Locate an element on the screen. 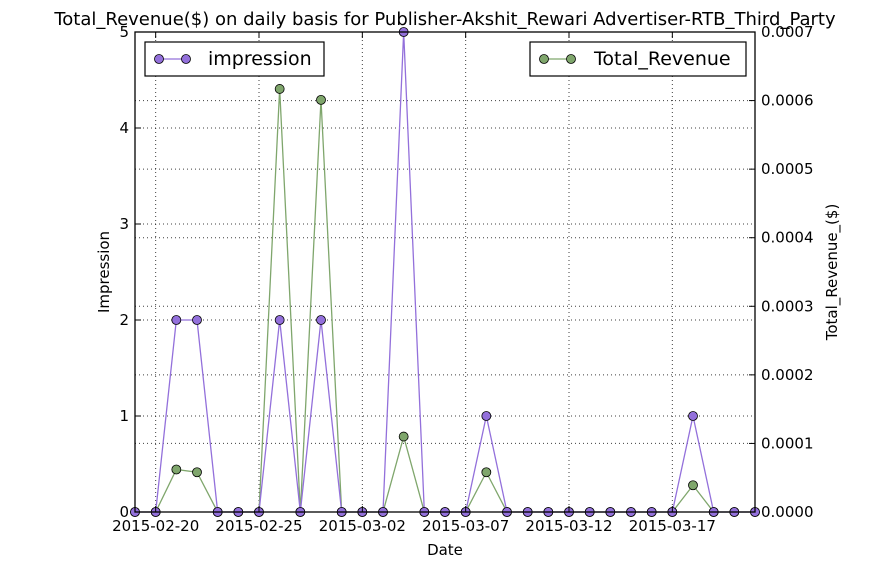 Image resolution: width=890 pixels, height=570 pixels. y2-tick-label: 0.0000 is located at coordinates (787, 512).